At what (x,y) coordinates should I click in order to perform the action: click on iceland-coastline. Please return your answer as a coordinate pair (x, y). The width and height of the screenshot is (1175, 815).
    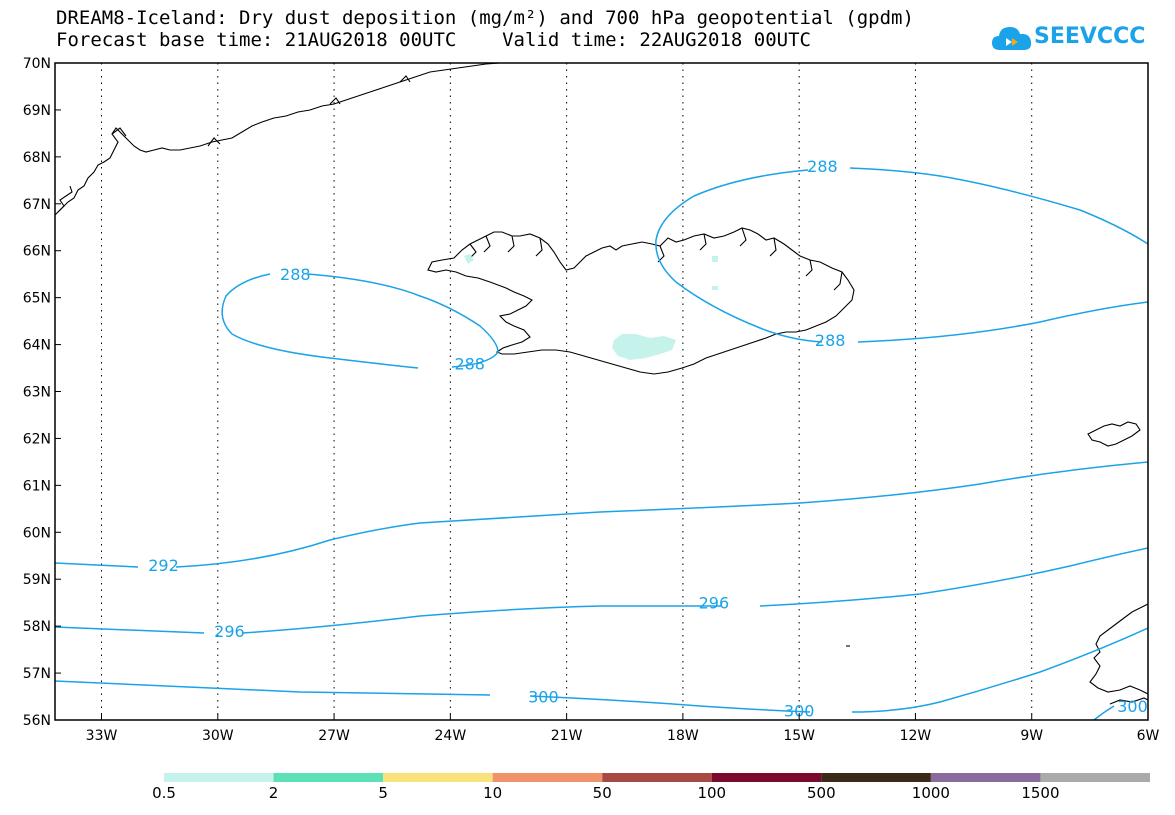
    Looking at the image, I should click on (641, 301).